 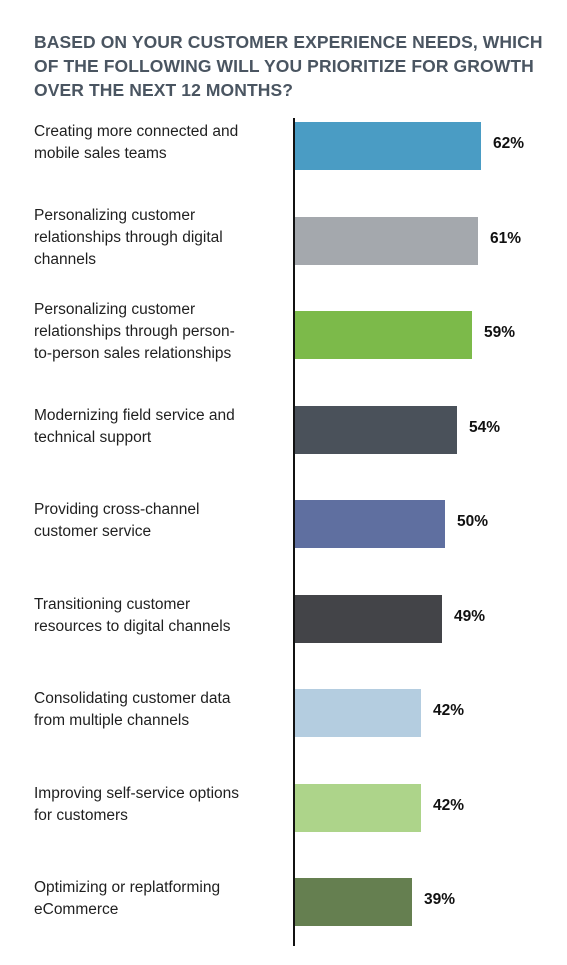 What do you see at coordinates (136, 131) in the screenshot?
I see `category-label-line: Creating more connected and` at bounding box center [136, 131].